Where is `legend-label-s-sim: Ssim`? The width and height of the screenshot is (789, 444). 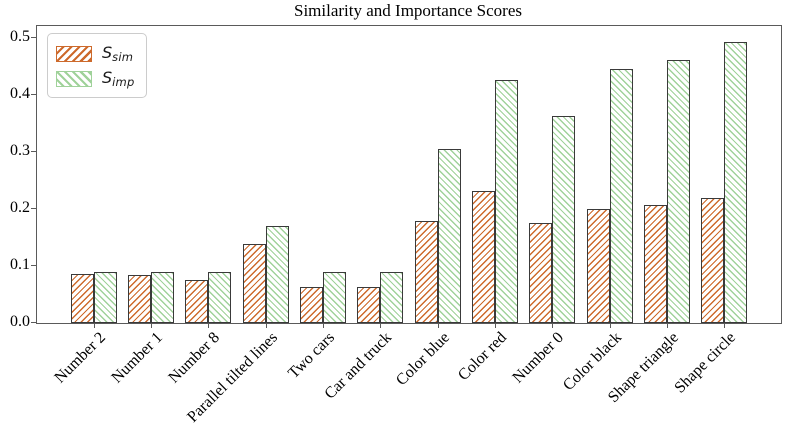
legend-label-s-sim: Ssim is located at coordinates (118, 53).